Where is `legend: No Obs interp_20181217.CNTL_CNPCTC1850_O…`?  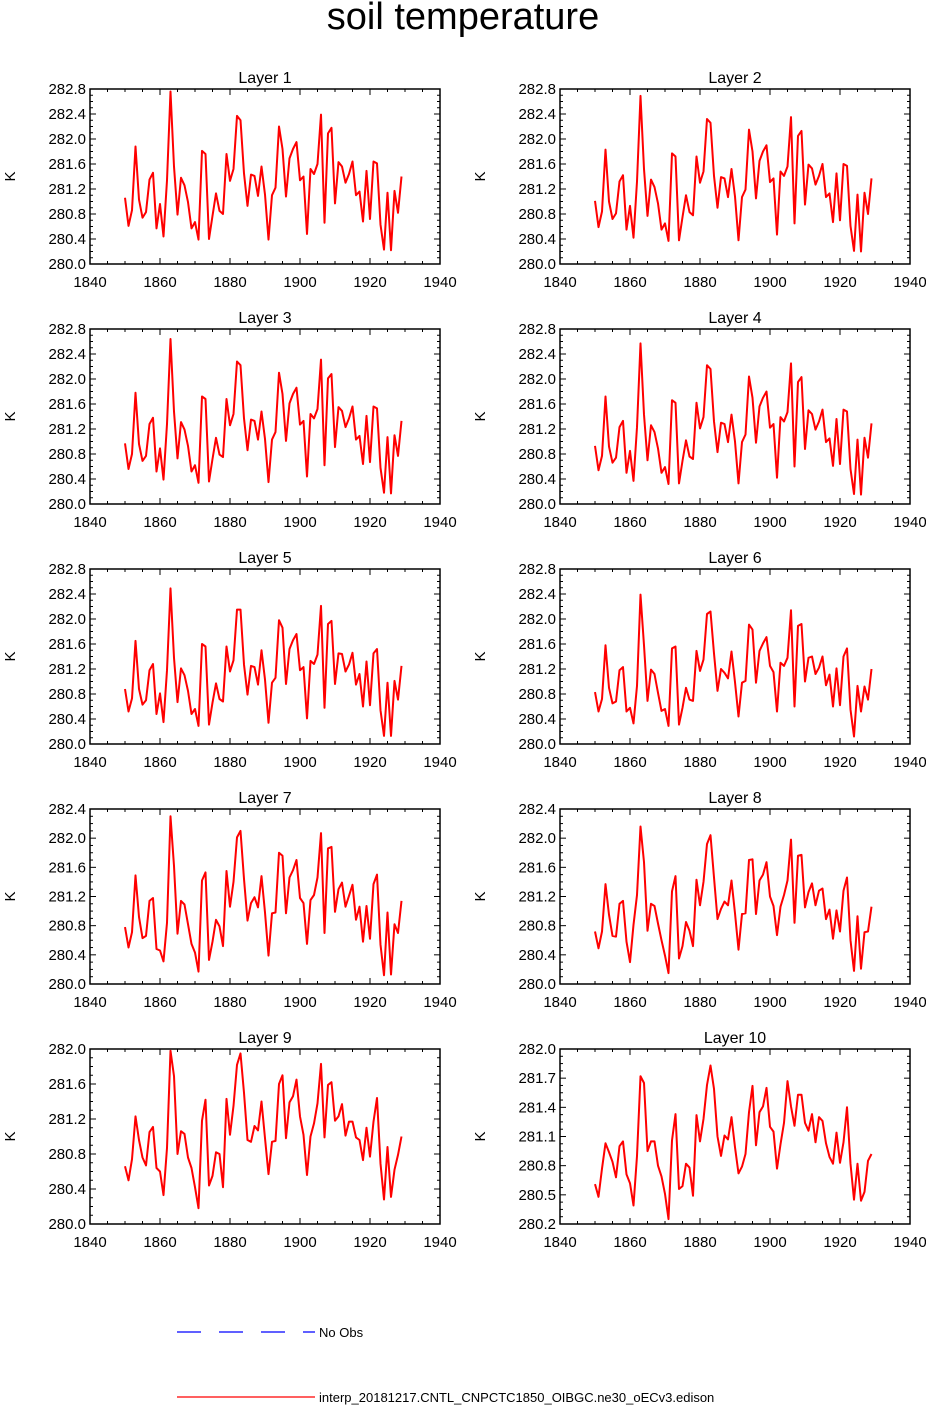 legend: No Obs interp_20181217.CNTL_CNPCTC1850_O… is located at coordinates (445, 1365).